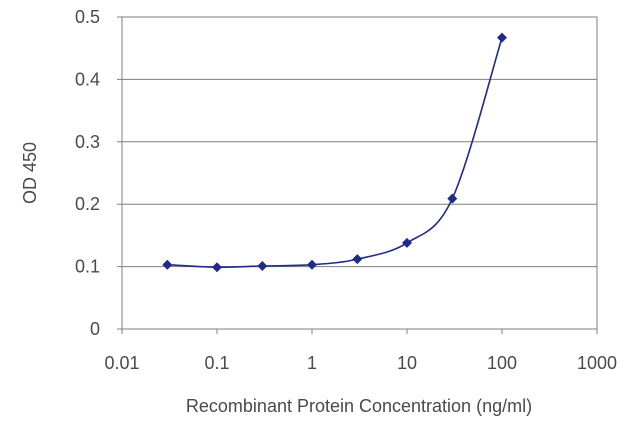 This screenshot has height=427, width=640. Describe the element at coordinates (98, 173) in the screenshot. I see `y-axis-ticks: 0 0.1 0.2 0.3 0.4 0.5` at that location.